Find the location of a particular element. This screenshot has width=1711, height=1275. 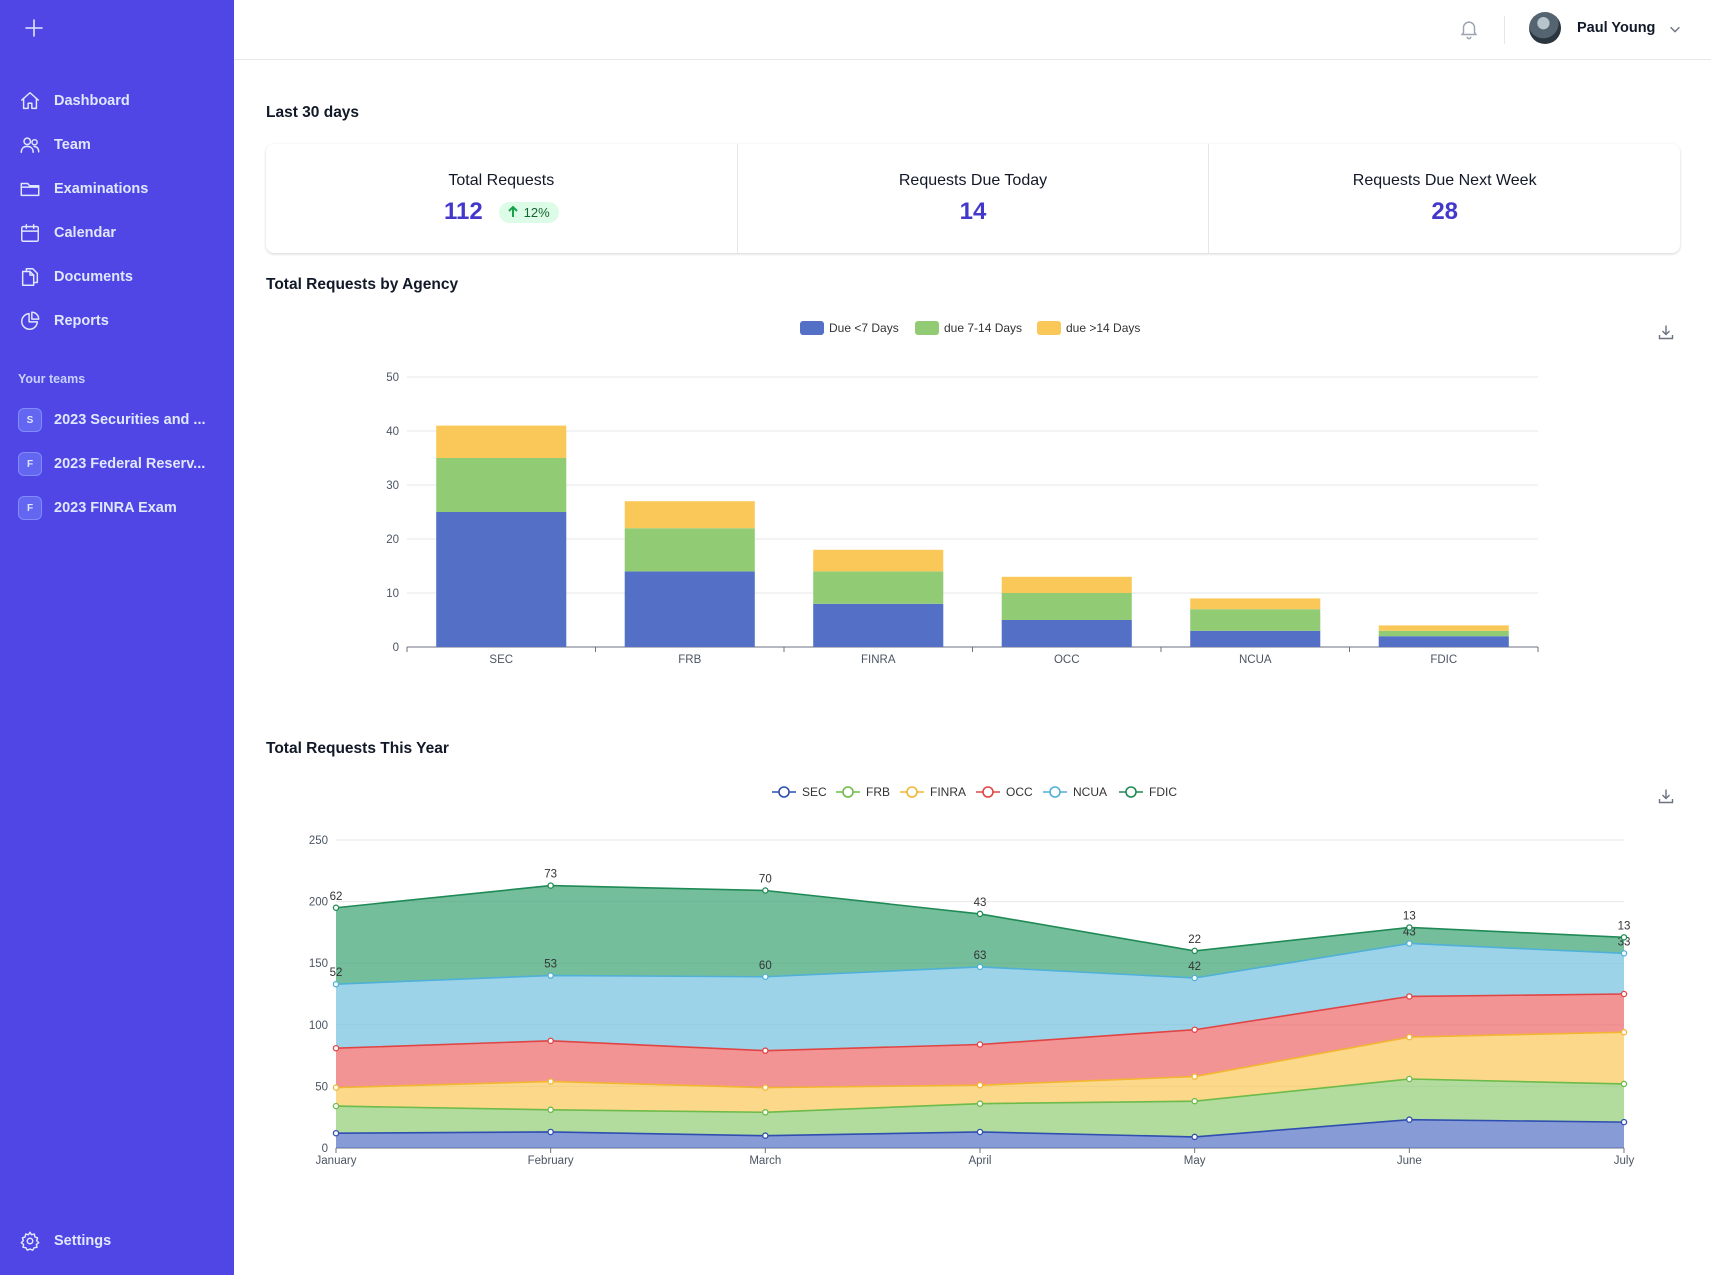

stat-due-next-week: Requests Due Next Week 28 is located at coordinates (1444, 198).